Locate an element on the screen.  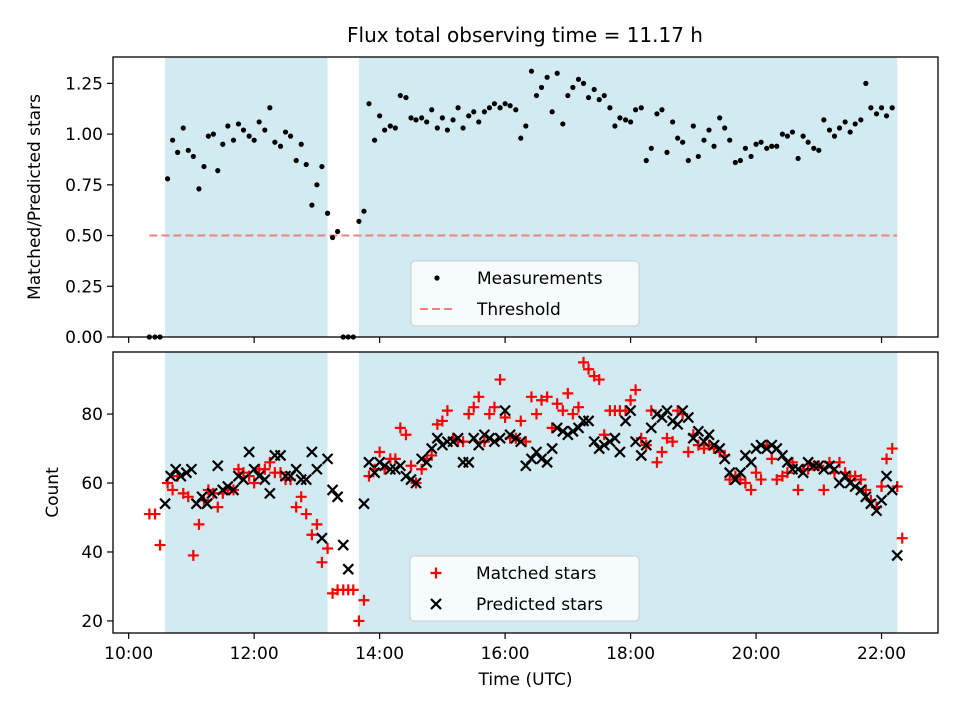
y-tick-label: 80 is located at coordinates (92, 415).